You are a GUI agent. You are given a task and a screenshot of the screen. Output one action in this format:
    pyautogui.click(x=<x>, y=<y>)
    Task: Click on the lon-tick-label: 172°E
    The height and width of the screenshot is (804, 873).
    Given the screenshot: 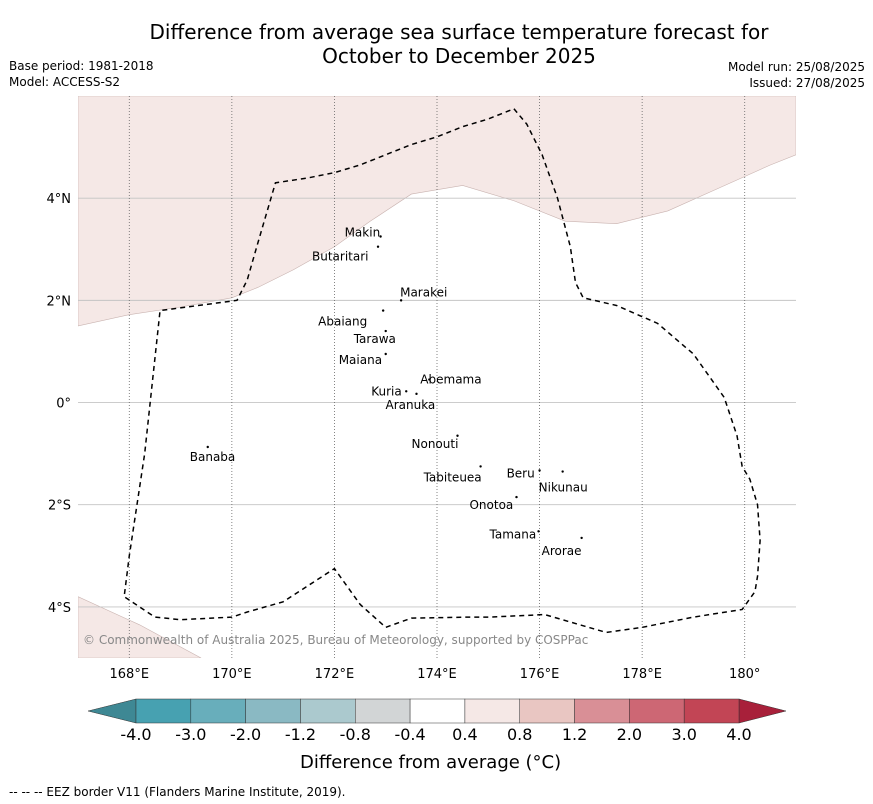 What is the action you would take?
    pyautogui.click(x=335, y=674)
    